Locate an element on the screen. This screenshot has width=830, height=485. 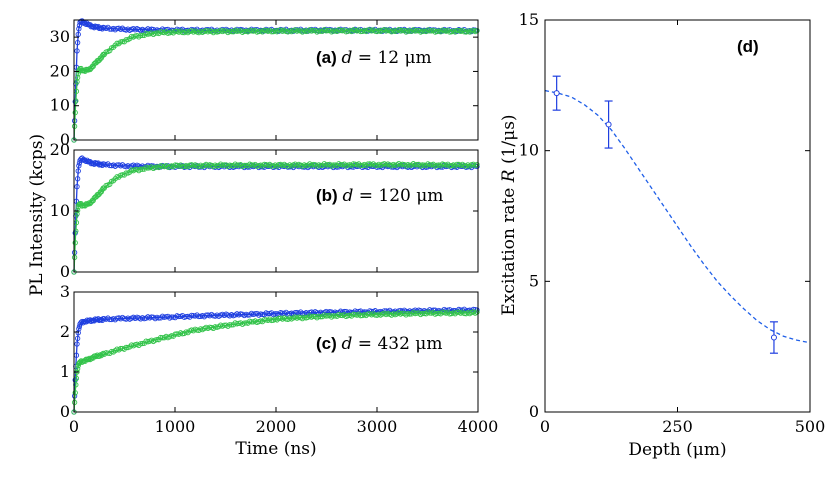
annotation-value: 12 is located at coordinates (388, 58).